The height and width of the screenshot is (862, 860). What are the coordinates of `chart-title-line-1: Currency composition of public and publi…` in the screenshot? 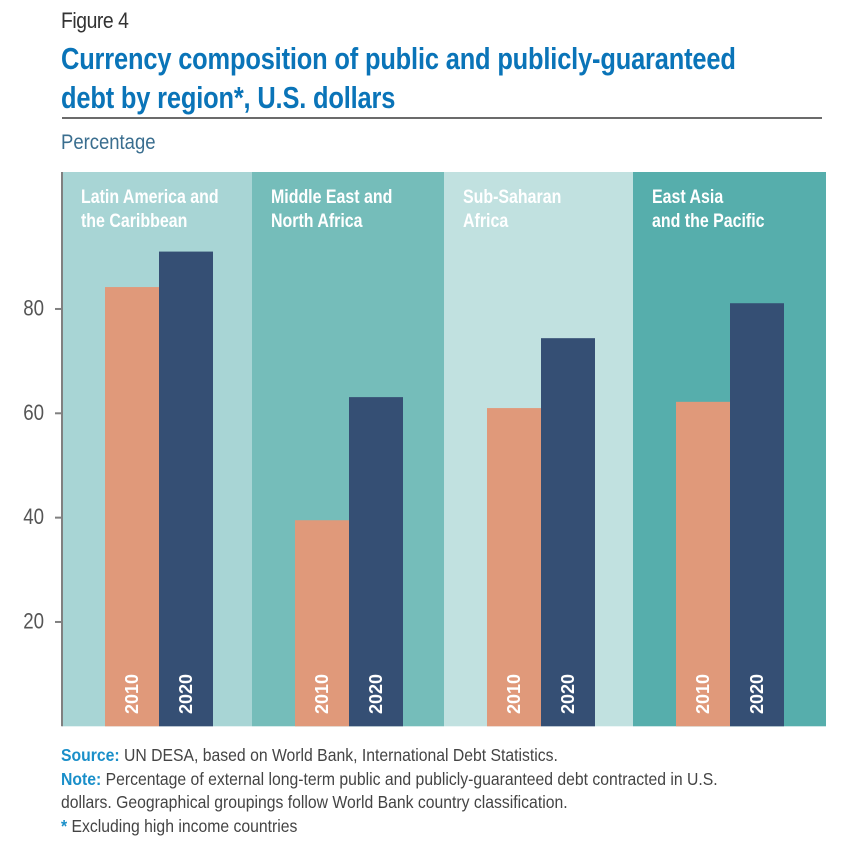 It's located at (398, 58).